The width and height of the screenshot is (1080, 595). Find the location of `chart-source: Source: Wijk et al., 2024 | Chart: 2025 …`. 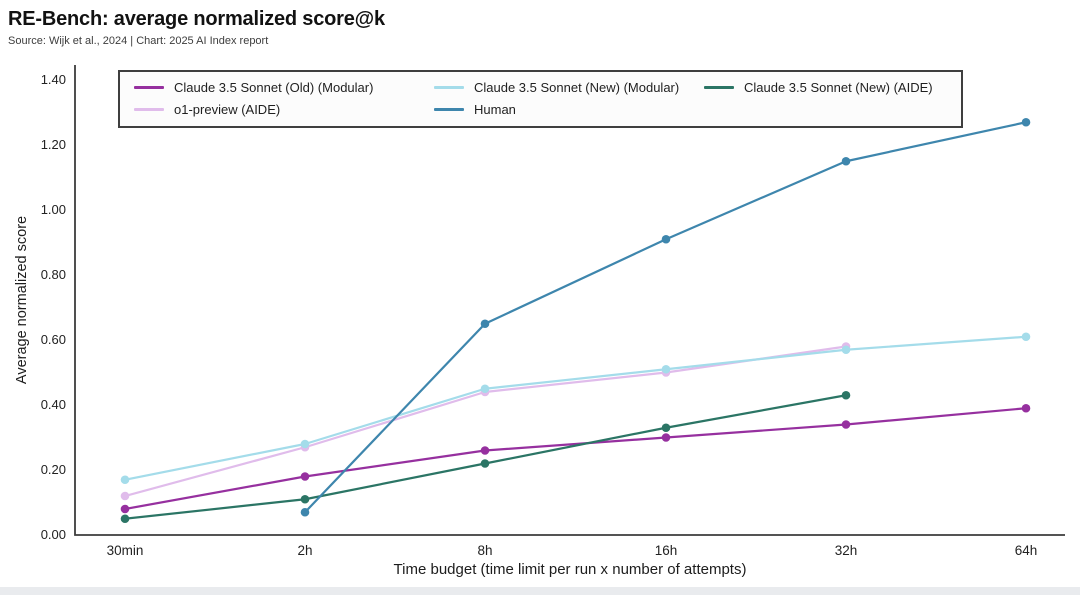

chart-source: Source: Wijk et al., 2024 | Chart: 2025 … is located at coordinates (138, 41).